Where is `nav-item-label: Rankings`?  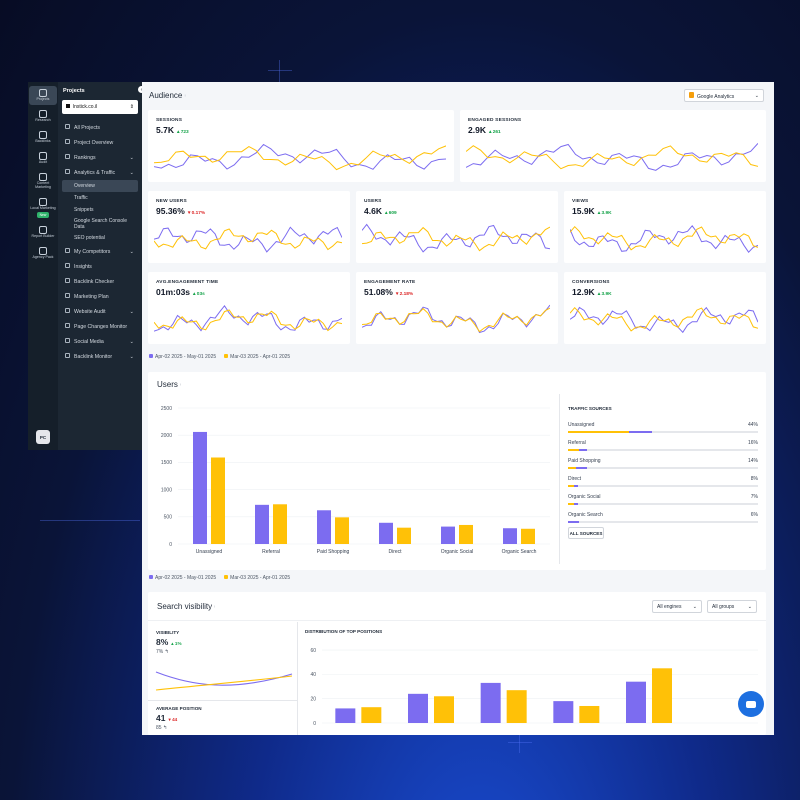 nav-item-label: Rankings is located at coordinates (85, 158).